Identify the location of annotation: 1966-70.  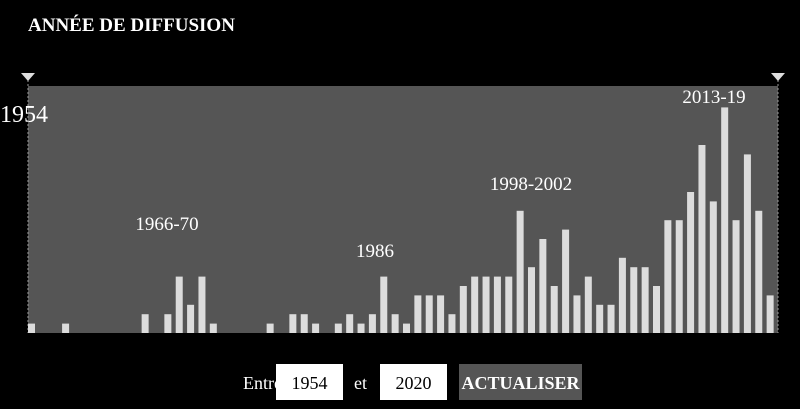
(166, 224).